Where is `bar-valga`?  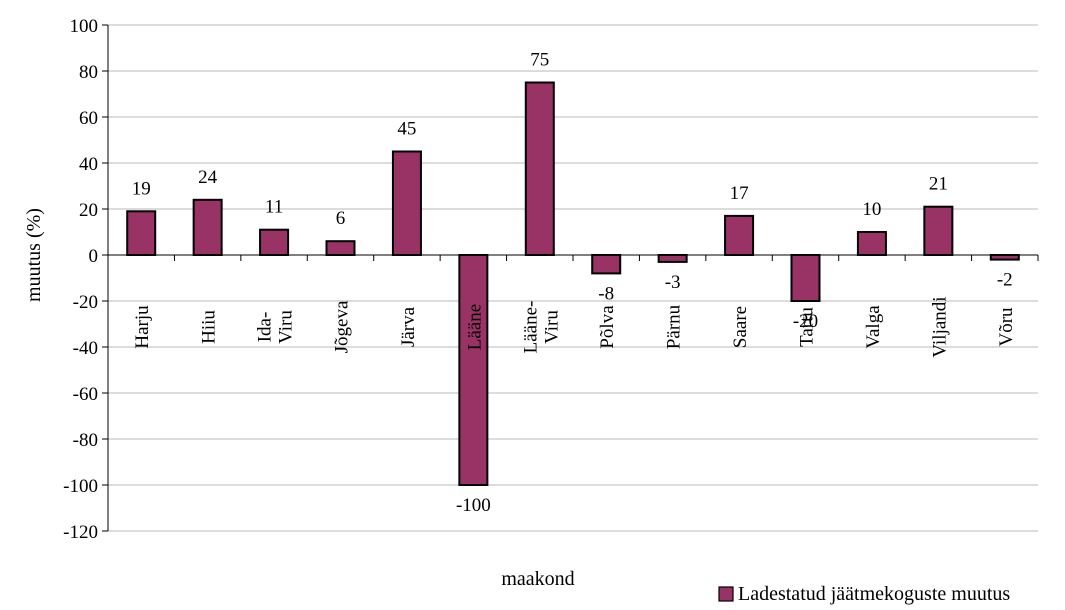
bar-valga is located at coordinates (871, 243).